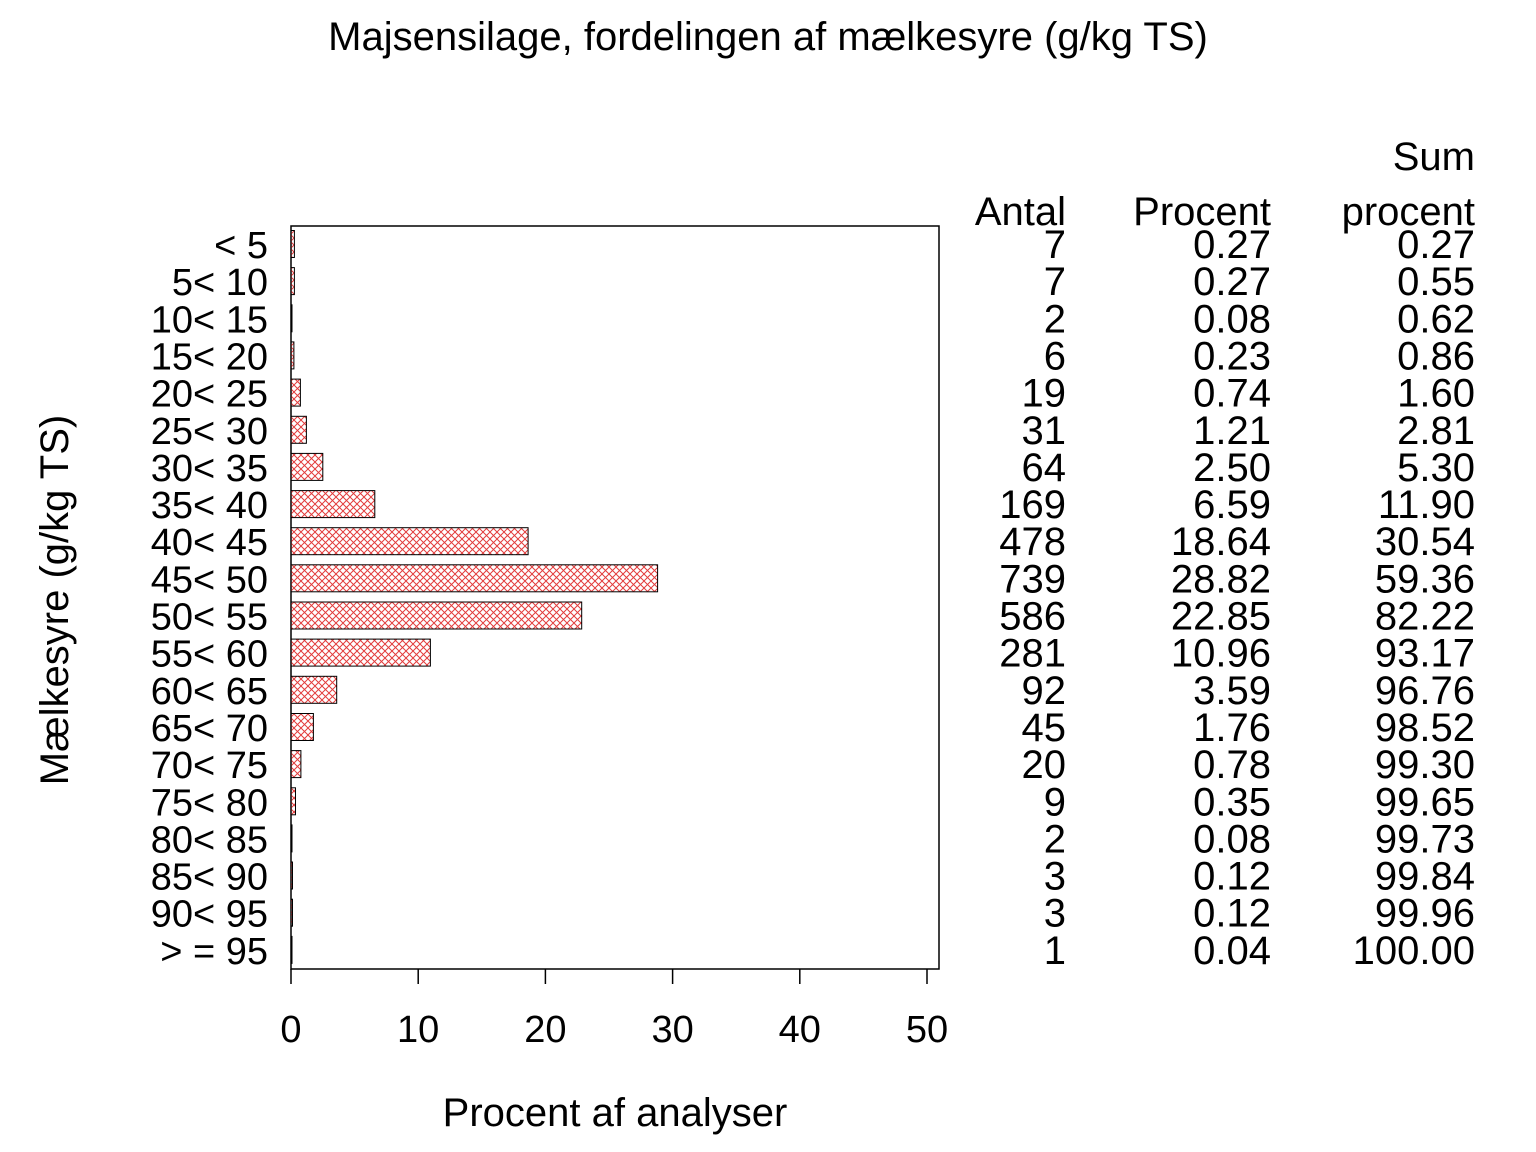  What do you see at coordinates (1020, 212) in the screenshot?
I see `header-antal: Antal` at bounding box center [1020, 212].